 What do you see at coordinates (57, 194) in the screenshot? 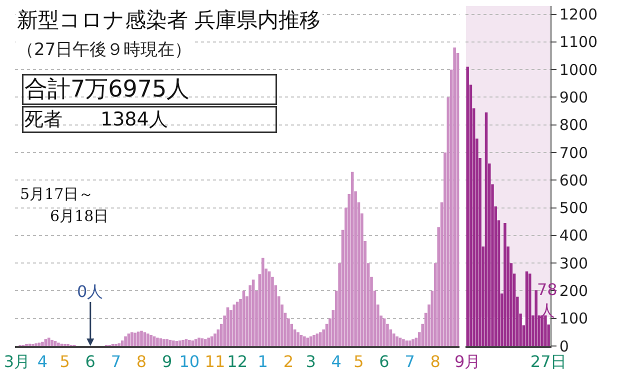
I see `annotation: 5月17日～` at bounding box center [57, 194].